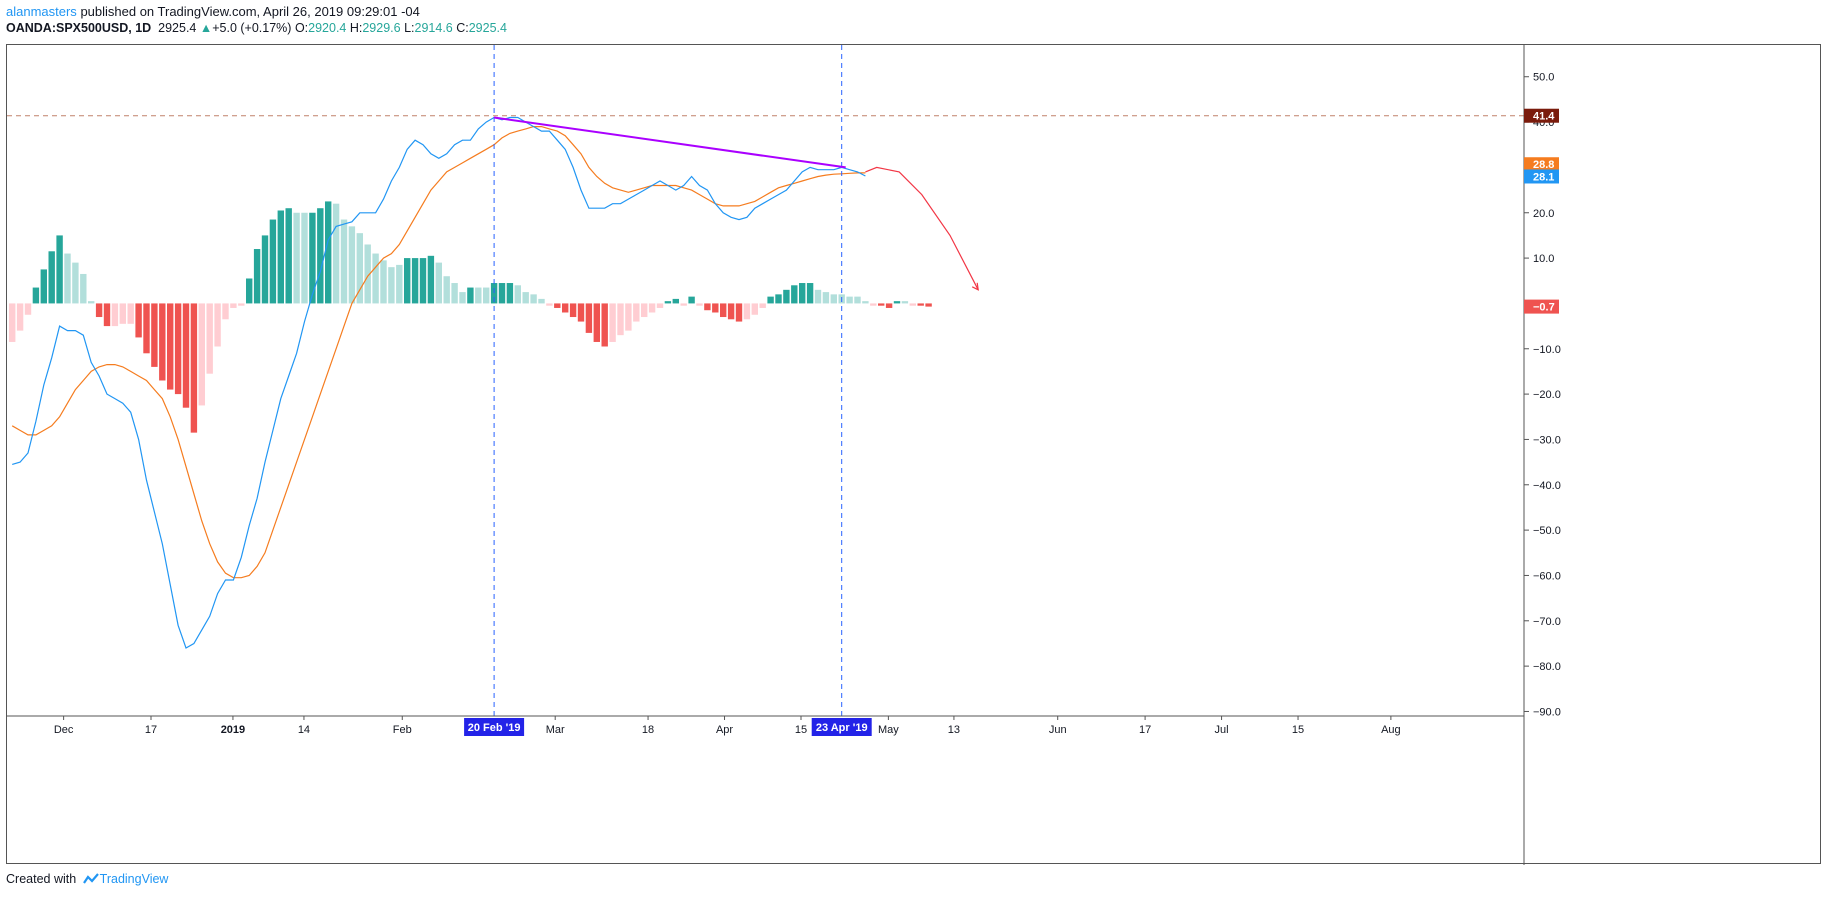  What do you see at coordinates (1391, 730) in the screenshot?
I see `x-tick-label: Aug` at bounding box center [1391, 730].